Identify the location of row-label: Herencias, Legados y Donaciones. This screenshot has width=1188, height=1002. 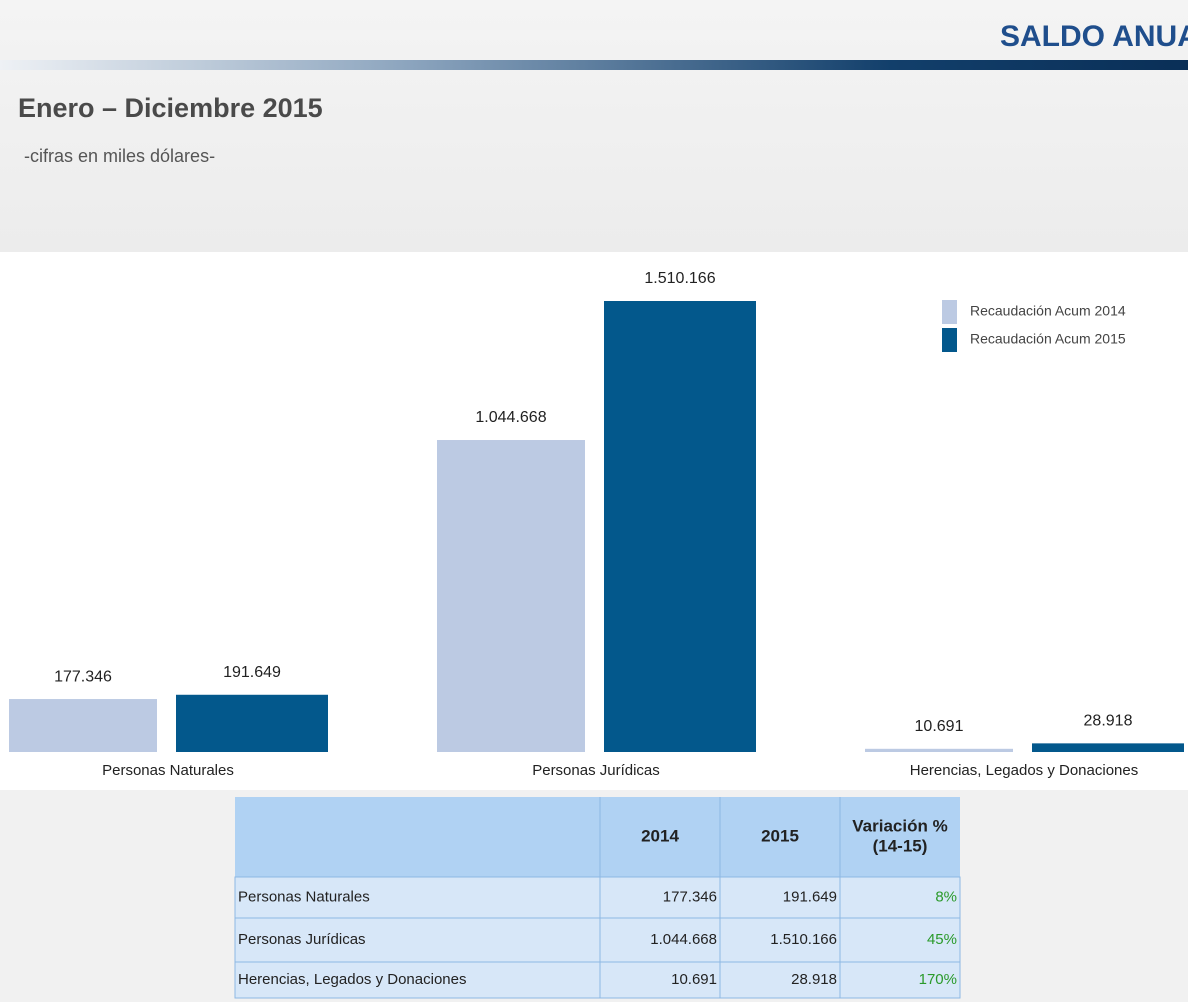
(352, 979).